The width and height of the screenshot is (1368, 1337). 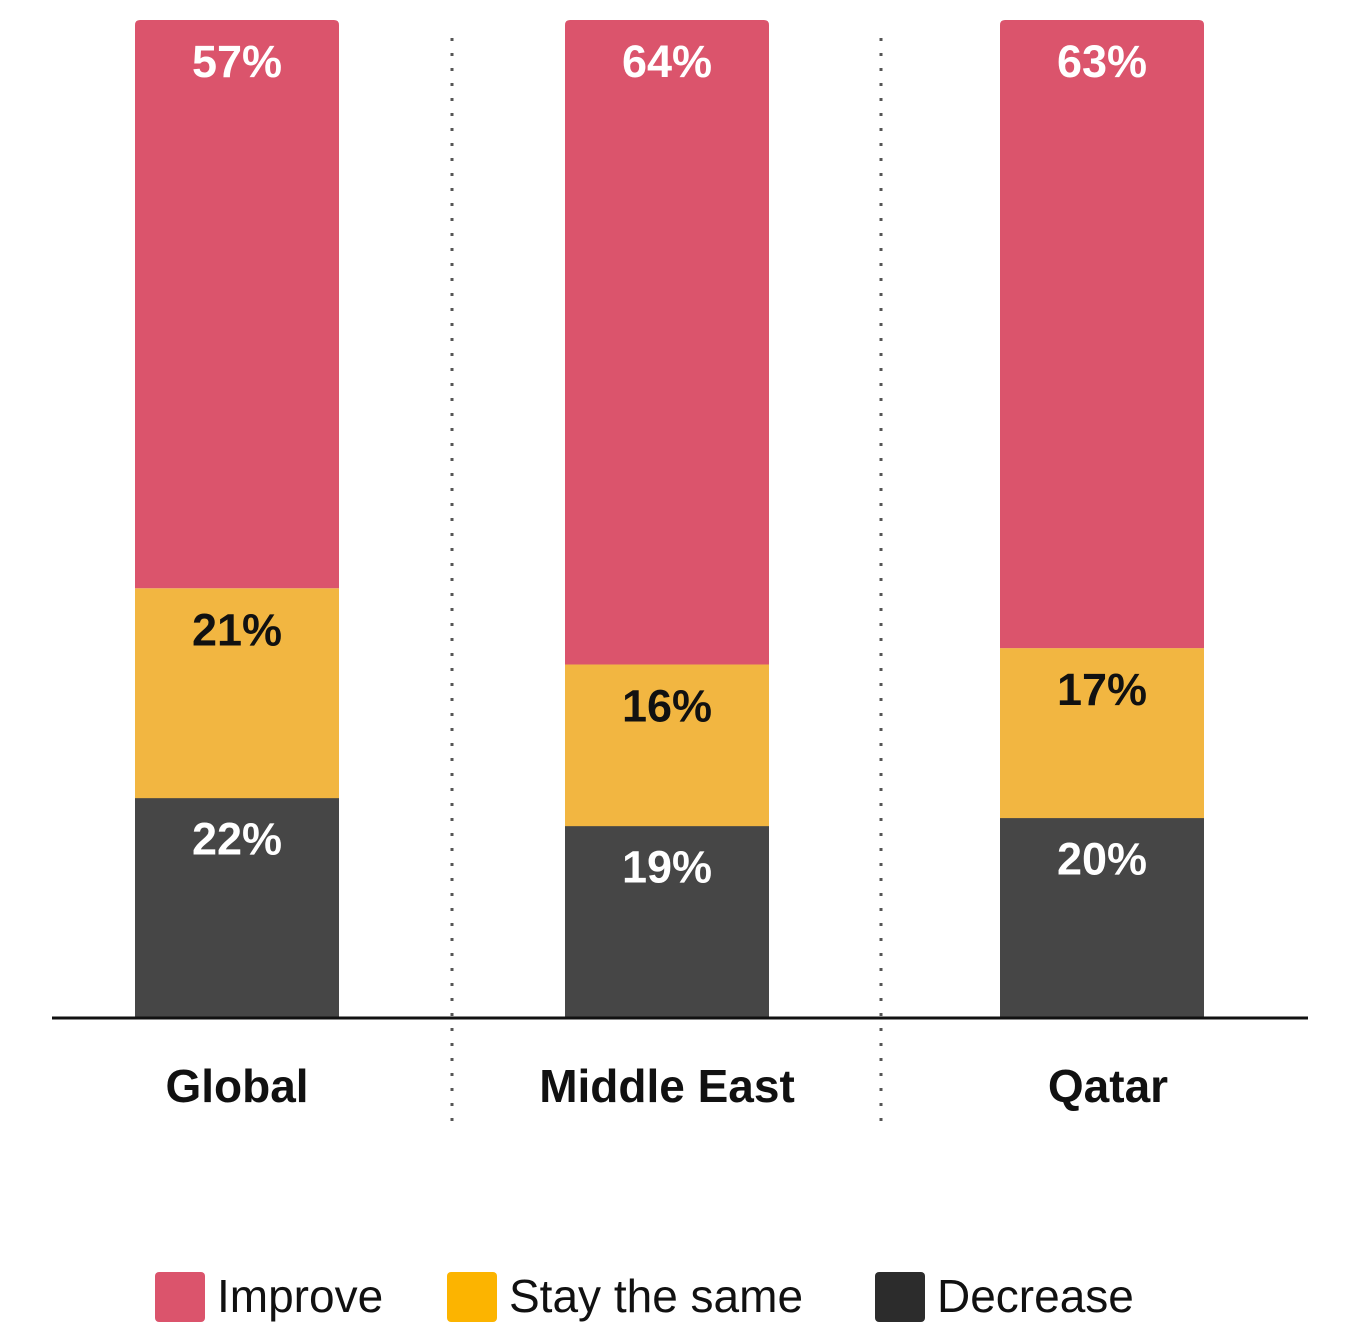 I want to click on bar-stack-middle-east: 19% 16% 64%, so click(x=667, y=519).